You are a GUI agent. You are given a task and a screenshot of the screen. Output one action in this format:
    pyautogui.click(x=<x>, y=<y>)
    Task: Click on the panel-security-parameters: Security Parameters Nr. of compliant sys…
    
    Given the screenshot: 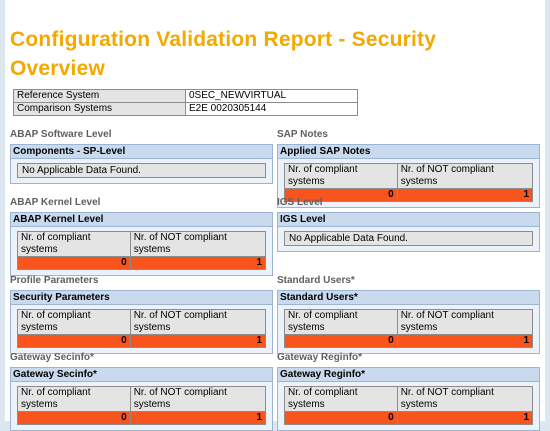 What is the action you would take?
    pyautogui.click(x=141, y=322)
    